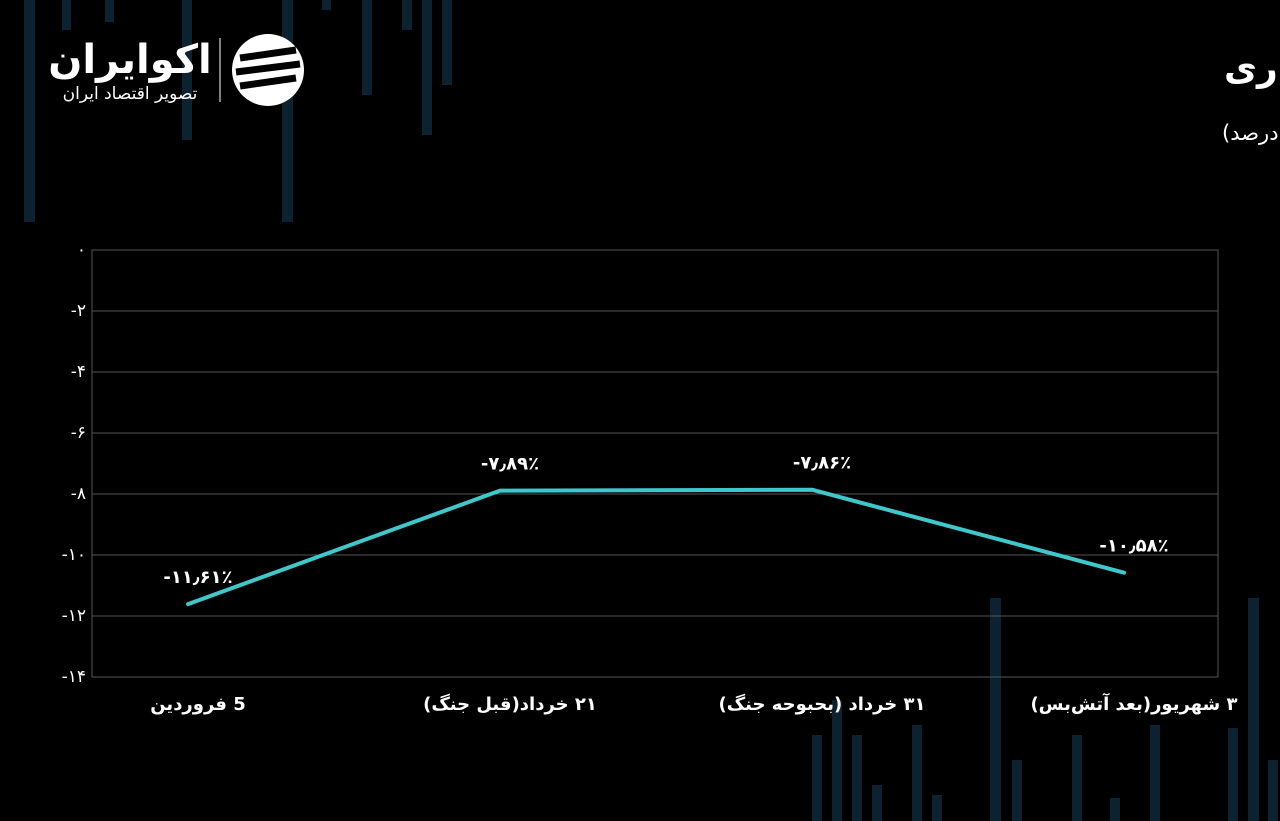  I want to click on y-tick-label: -۱۲, so click(74, 616).